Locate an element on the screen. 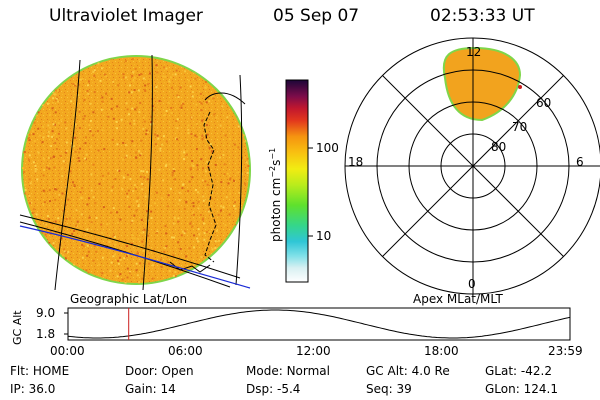 The height and width of the screenshot is (400, 600). coastline is located at coordinates (210, 187).